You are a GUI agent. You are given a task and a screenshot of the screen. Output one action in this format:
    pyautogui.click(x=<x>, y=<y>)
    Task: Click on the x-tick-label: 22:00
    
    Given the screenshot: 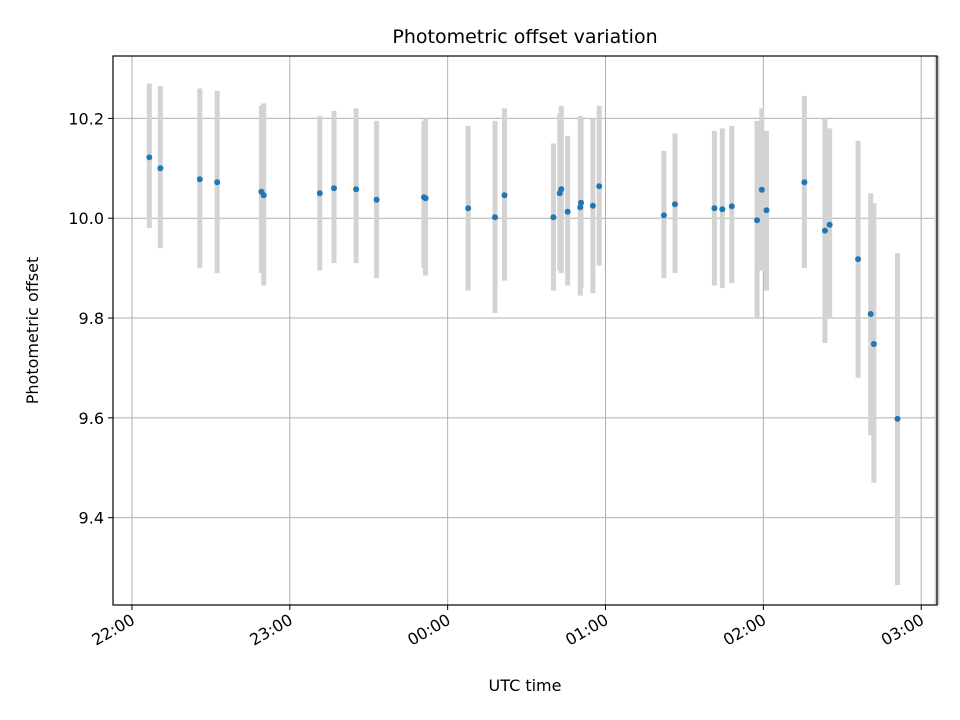 What is the action you would take?
    pyautogui.click(x=113, y=630)
    